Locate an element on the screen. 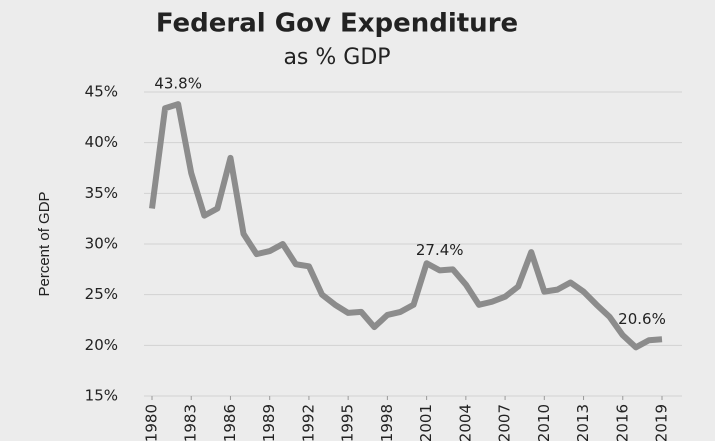 This screenshot has width=715, height=441. y-tick-label: 45% is located at coordinates (101, 92).